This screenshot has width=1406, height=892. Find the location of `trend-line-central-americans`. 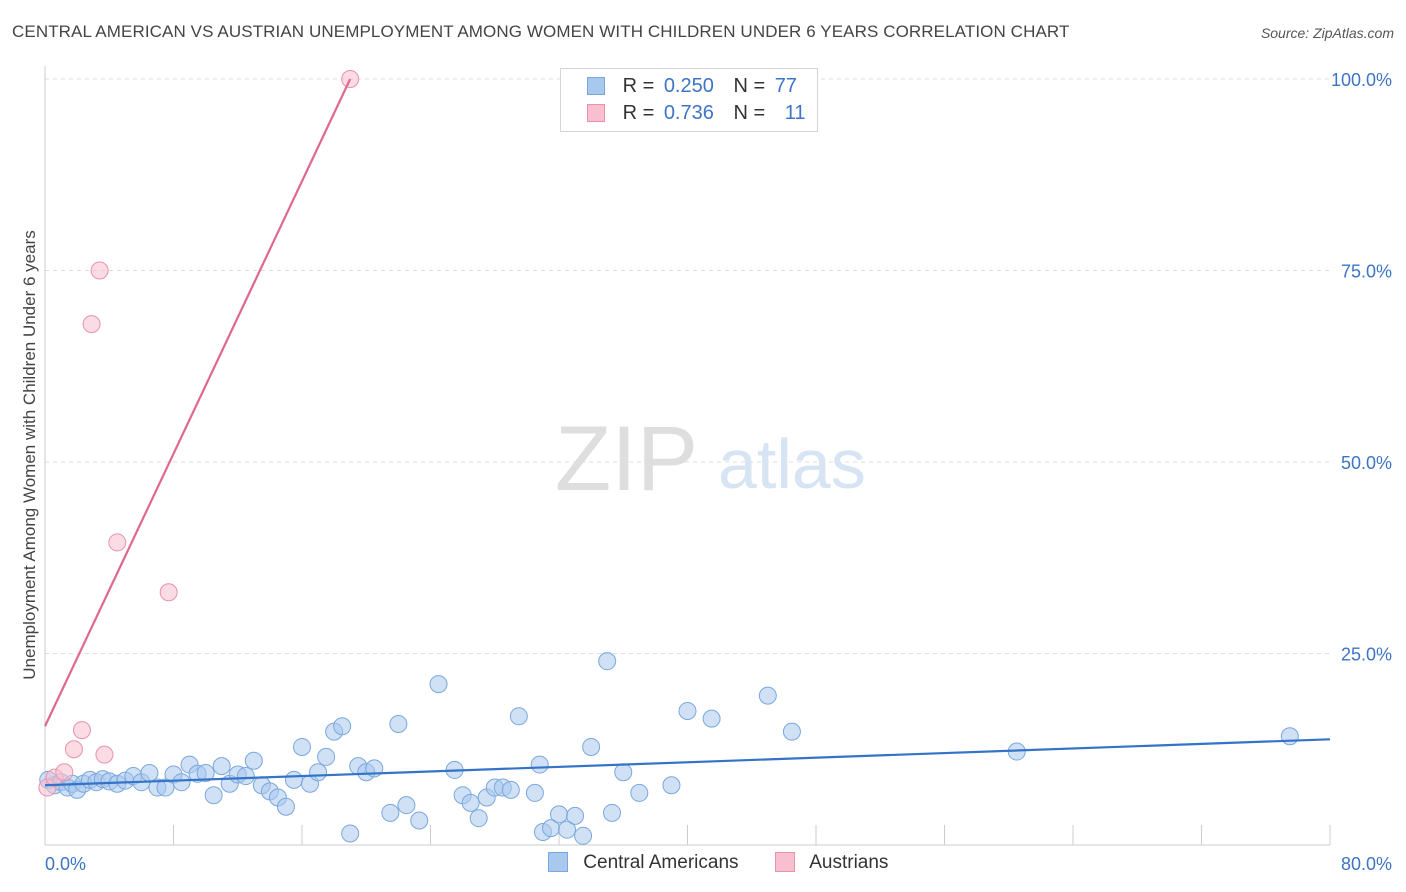

trend-line-central-americans is located at coordinates (687, 762).